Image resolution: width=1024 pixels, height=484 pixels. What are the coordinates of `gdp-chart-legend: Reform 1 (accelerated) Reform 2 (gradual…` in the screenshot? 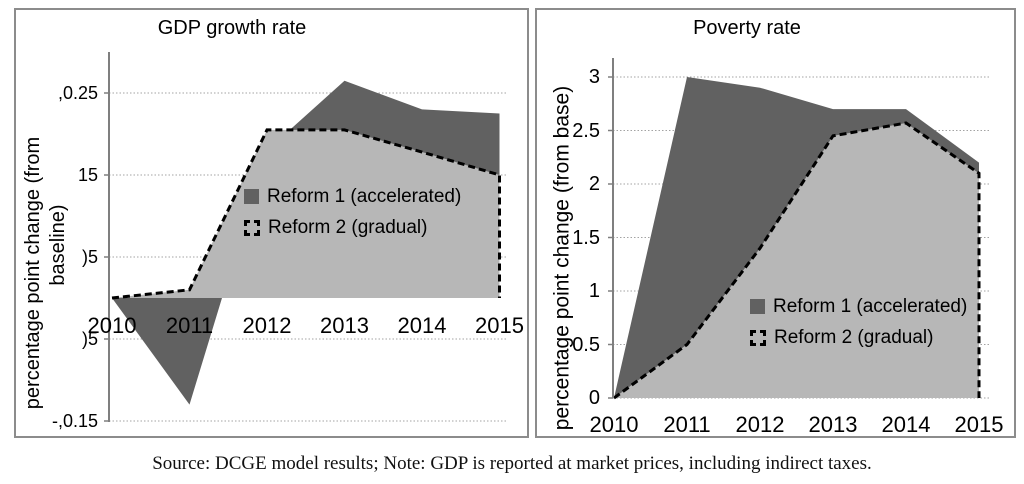 It's located at (352, 212).